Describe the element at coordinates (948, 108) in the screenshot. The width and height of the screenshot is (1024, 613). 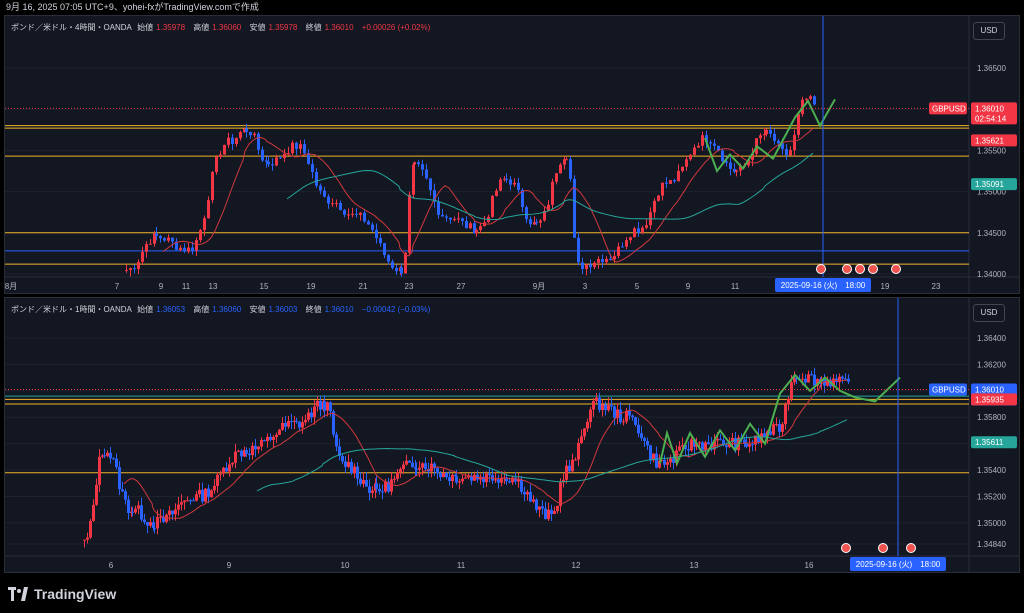
I see `symbol-tag-bg` at that location.